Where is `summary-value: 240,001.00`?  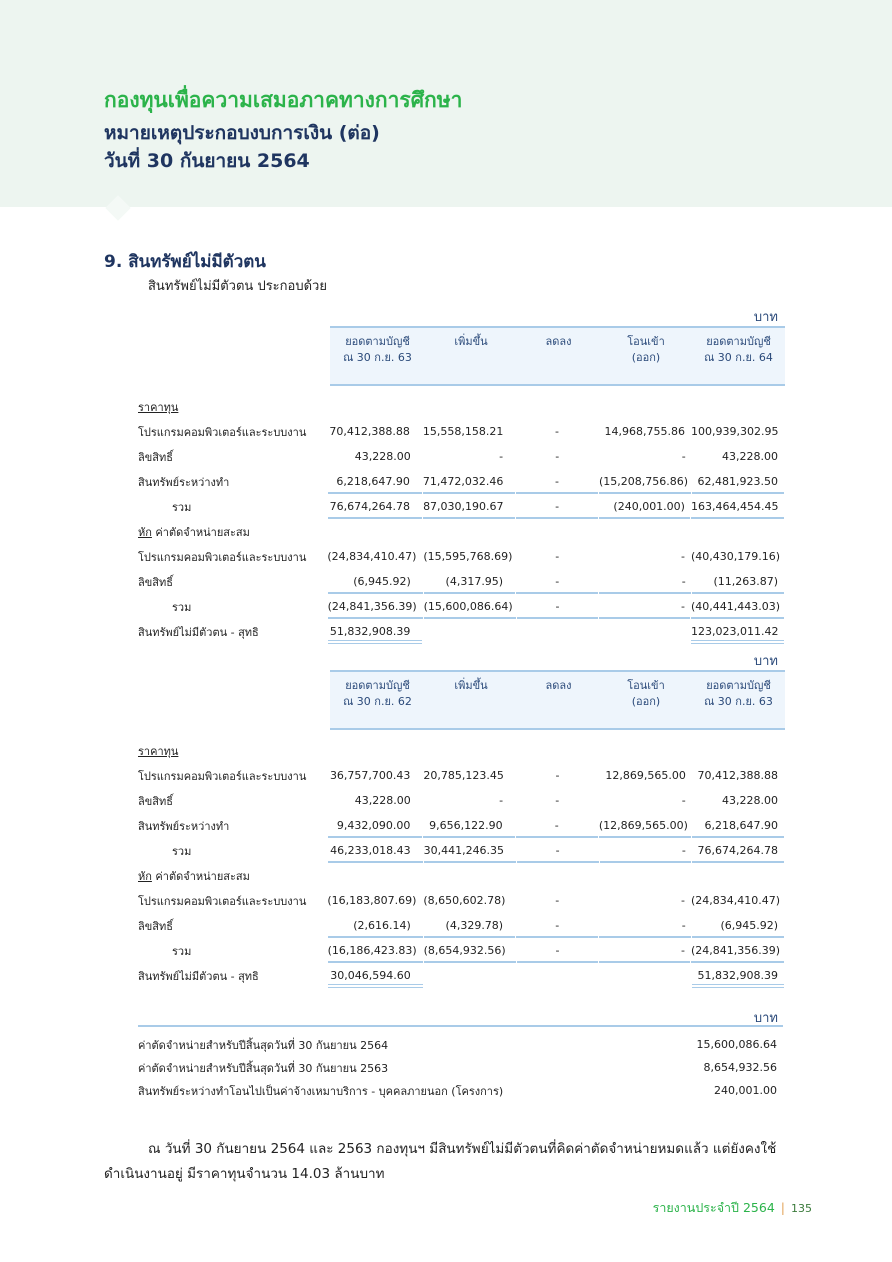
summary-value: 240,001.00 is located at coordinates (745, 1090).